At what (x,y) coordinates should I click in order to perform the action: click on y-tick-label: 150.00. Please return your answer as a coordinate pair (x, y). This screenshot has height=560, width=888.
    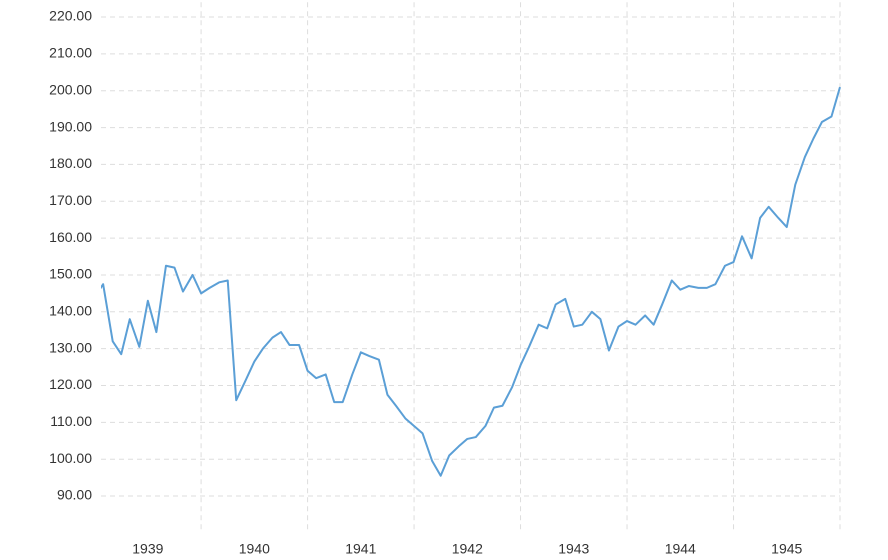
    Looking at the image, I should click on (70, 274).